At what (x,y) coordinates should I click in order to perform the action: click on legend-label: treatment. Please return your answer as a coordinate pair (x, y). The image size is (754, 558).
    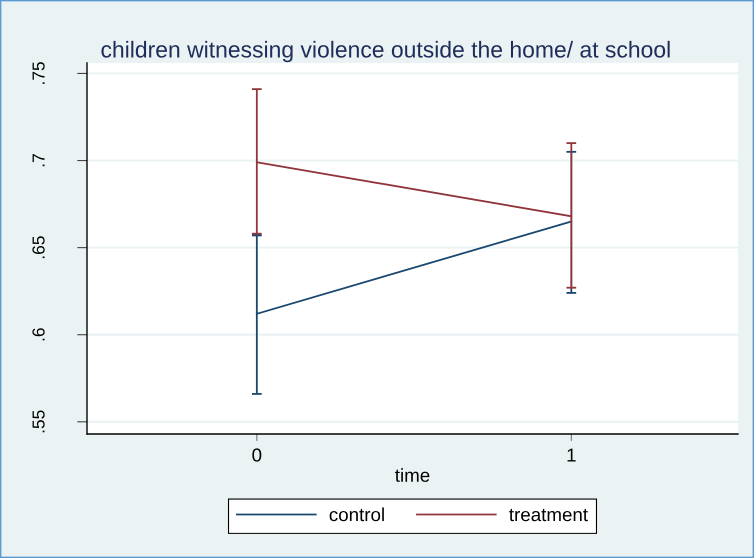
    Looking at the image, I should click on (548, 515).